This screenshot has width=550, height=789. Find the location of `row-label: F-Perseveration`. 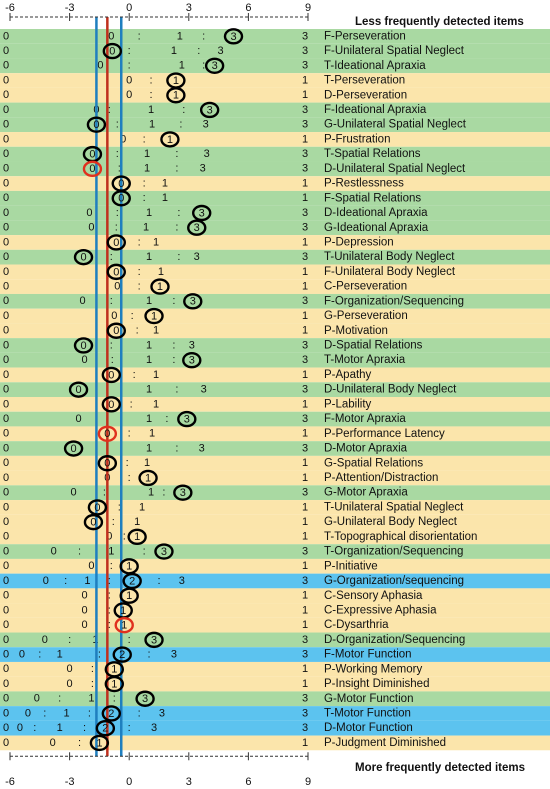

row-label: F-Perseveration is located at coordinates (365, 36).